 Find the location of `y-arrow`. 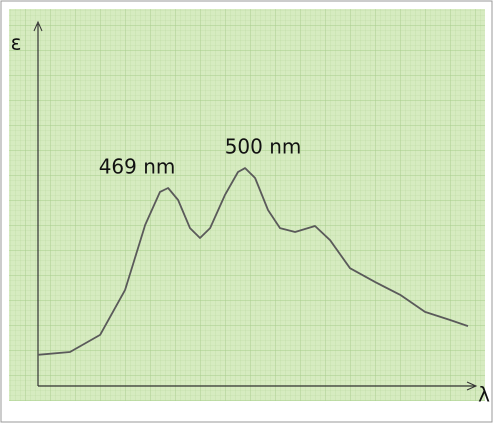

y-arrow is located at coordinates (38, 26).